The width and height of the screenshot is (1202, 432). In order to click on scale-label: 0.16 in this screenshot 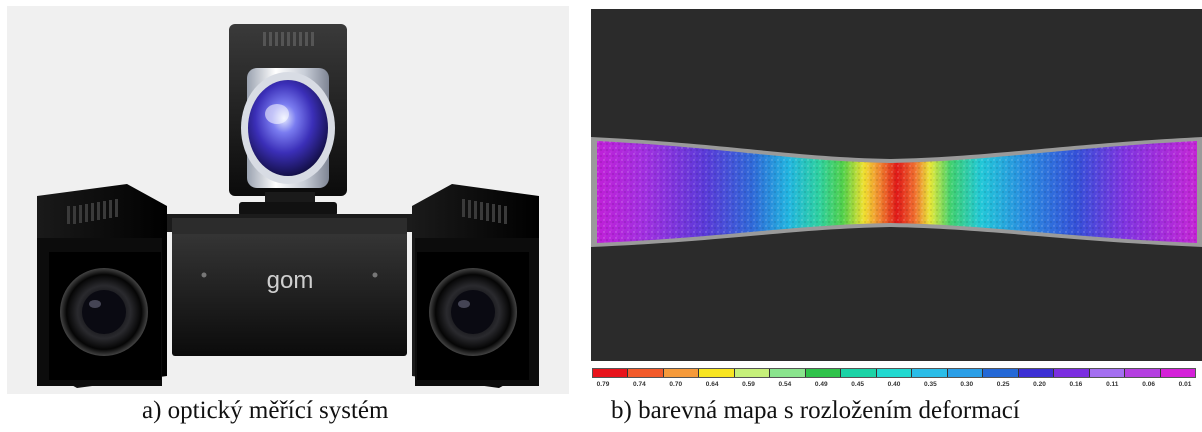, I will do `click(1076, 384)`.